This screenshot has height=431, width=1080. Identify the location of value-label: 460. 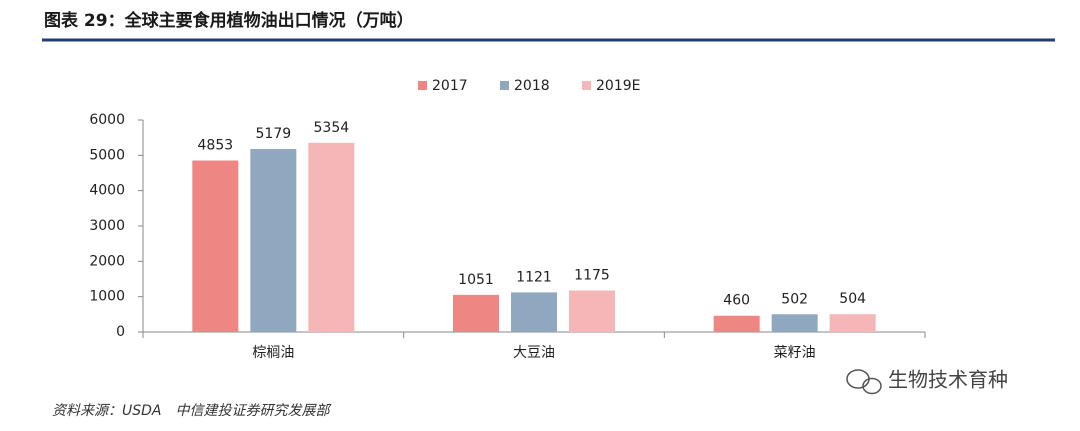
(736, 301).